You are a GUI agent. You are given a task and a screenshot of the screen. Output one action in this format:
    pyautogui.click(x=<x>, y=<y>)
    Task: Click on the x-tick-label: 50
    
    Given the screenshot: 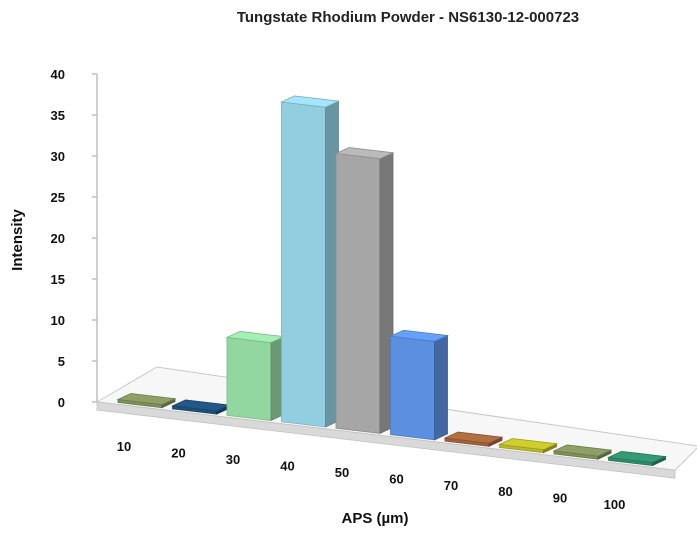 What is the action you would take?
    pyautogui.click(x=342, y=472)
    